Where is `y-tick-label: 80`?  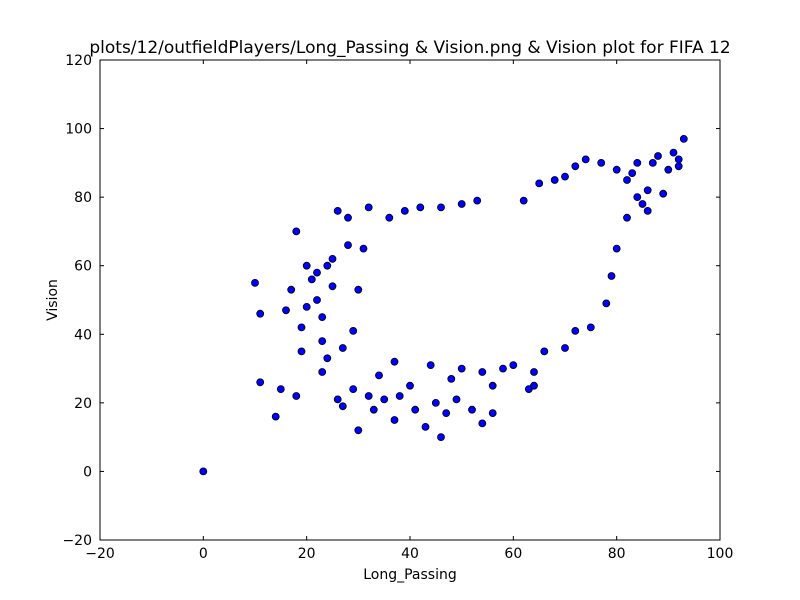
y-tick-label: 80 is located at coordinates (83, 198).